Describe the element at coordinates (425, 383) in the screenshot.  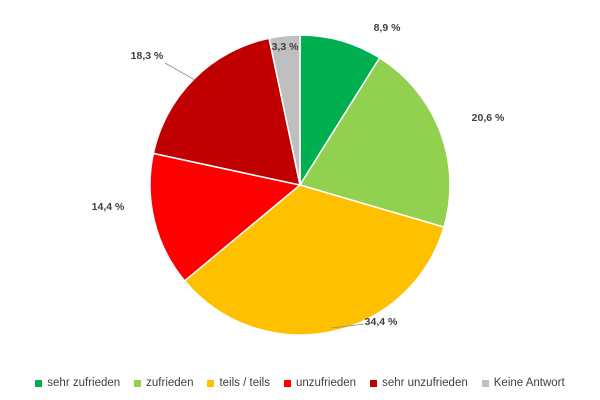
I see `legend-label-sehr-unzufrieden: sehr unzufrieden` at that location.